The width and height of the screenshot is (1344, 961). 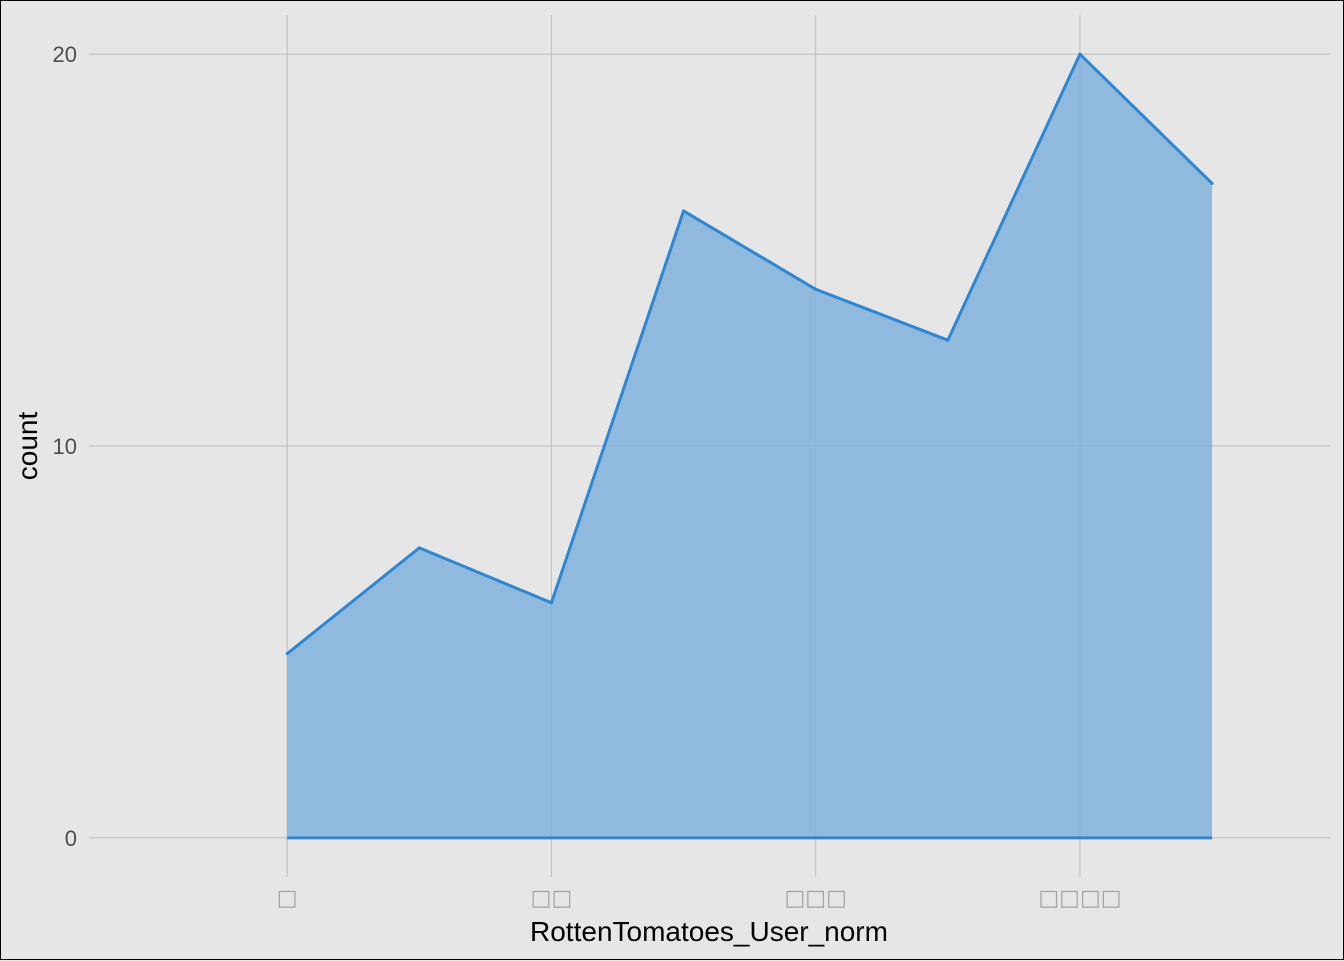 What do you see at coordinates (552, 898) in the screenshot?
I see `x-tick-label: □□` at bounding box center [552, 898].